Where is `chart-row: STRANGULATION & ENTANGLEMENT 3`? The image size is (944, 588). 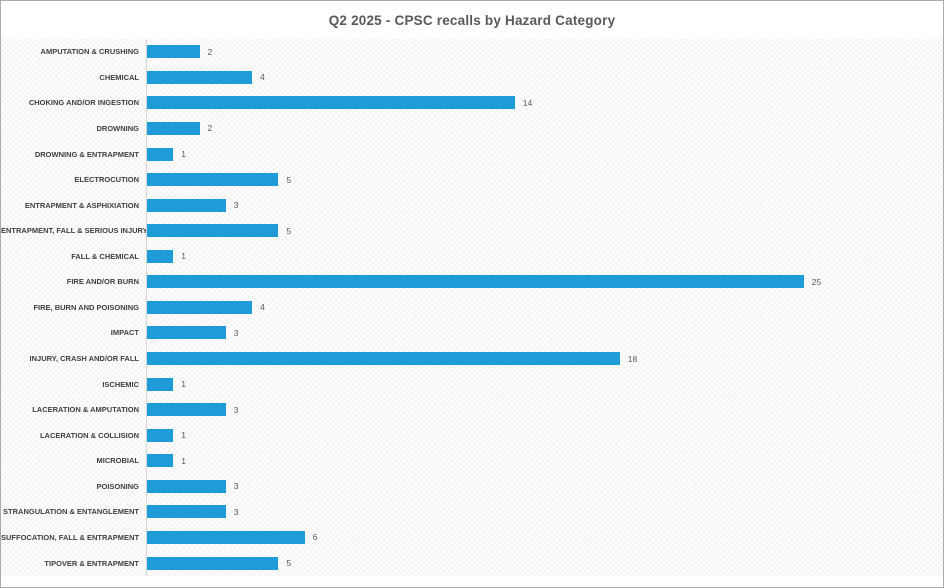 chart-row: STRANGULATION & ENTANGLEMENT 3 is located at coordinates (472, 512).